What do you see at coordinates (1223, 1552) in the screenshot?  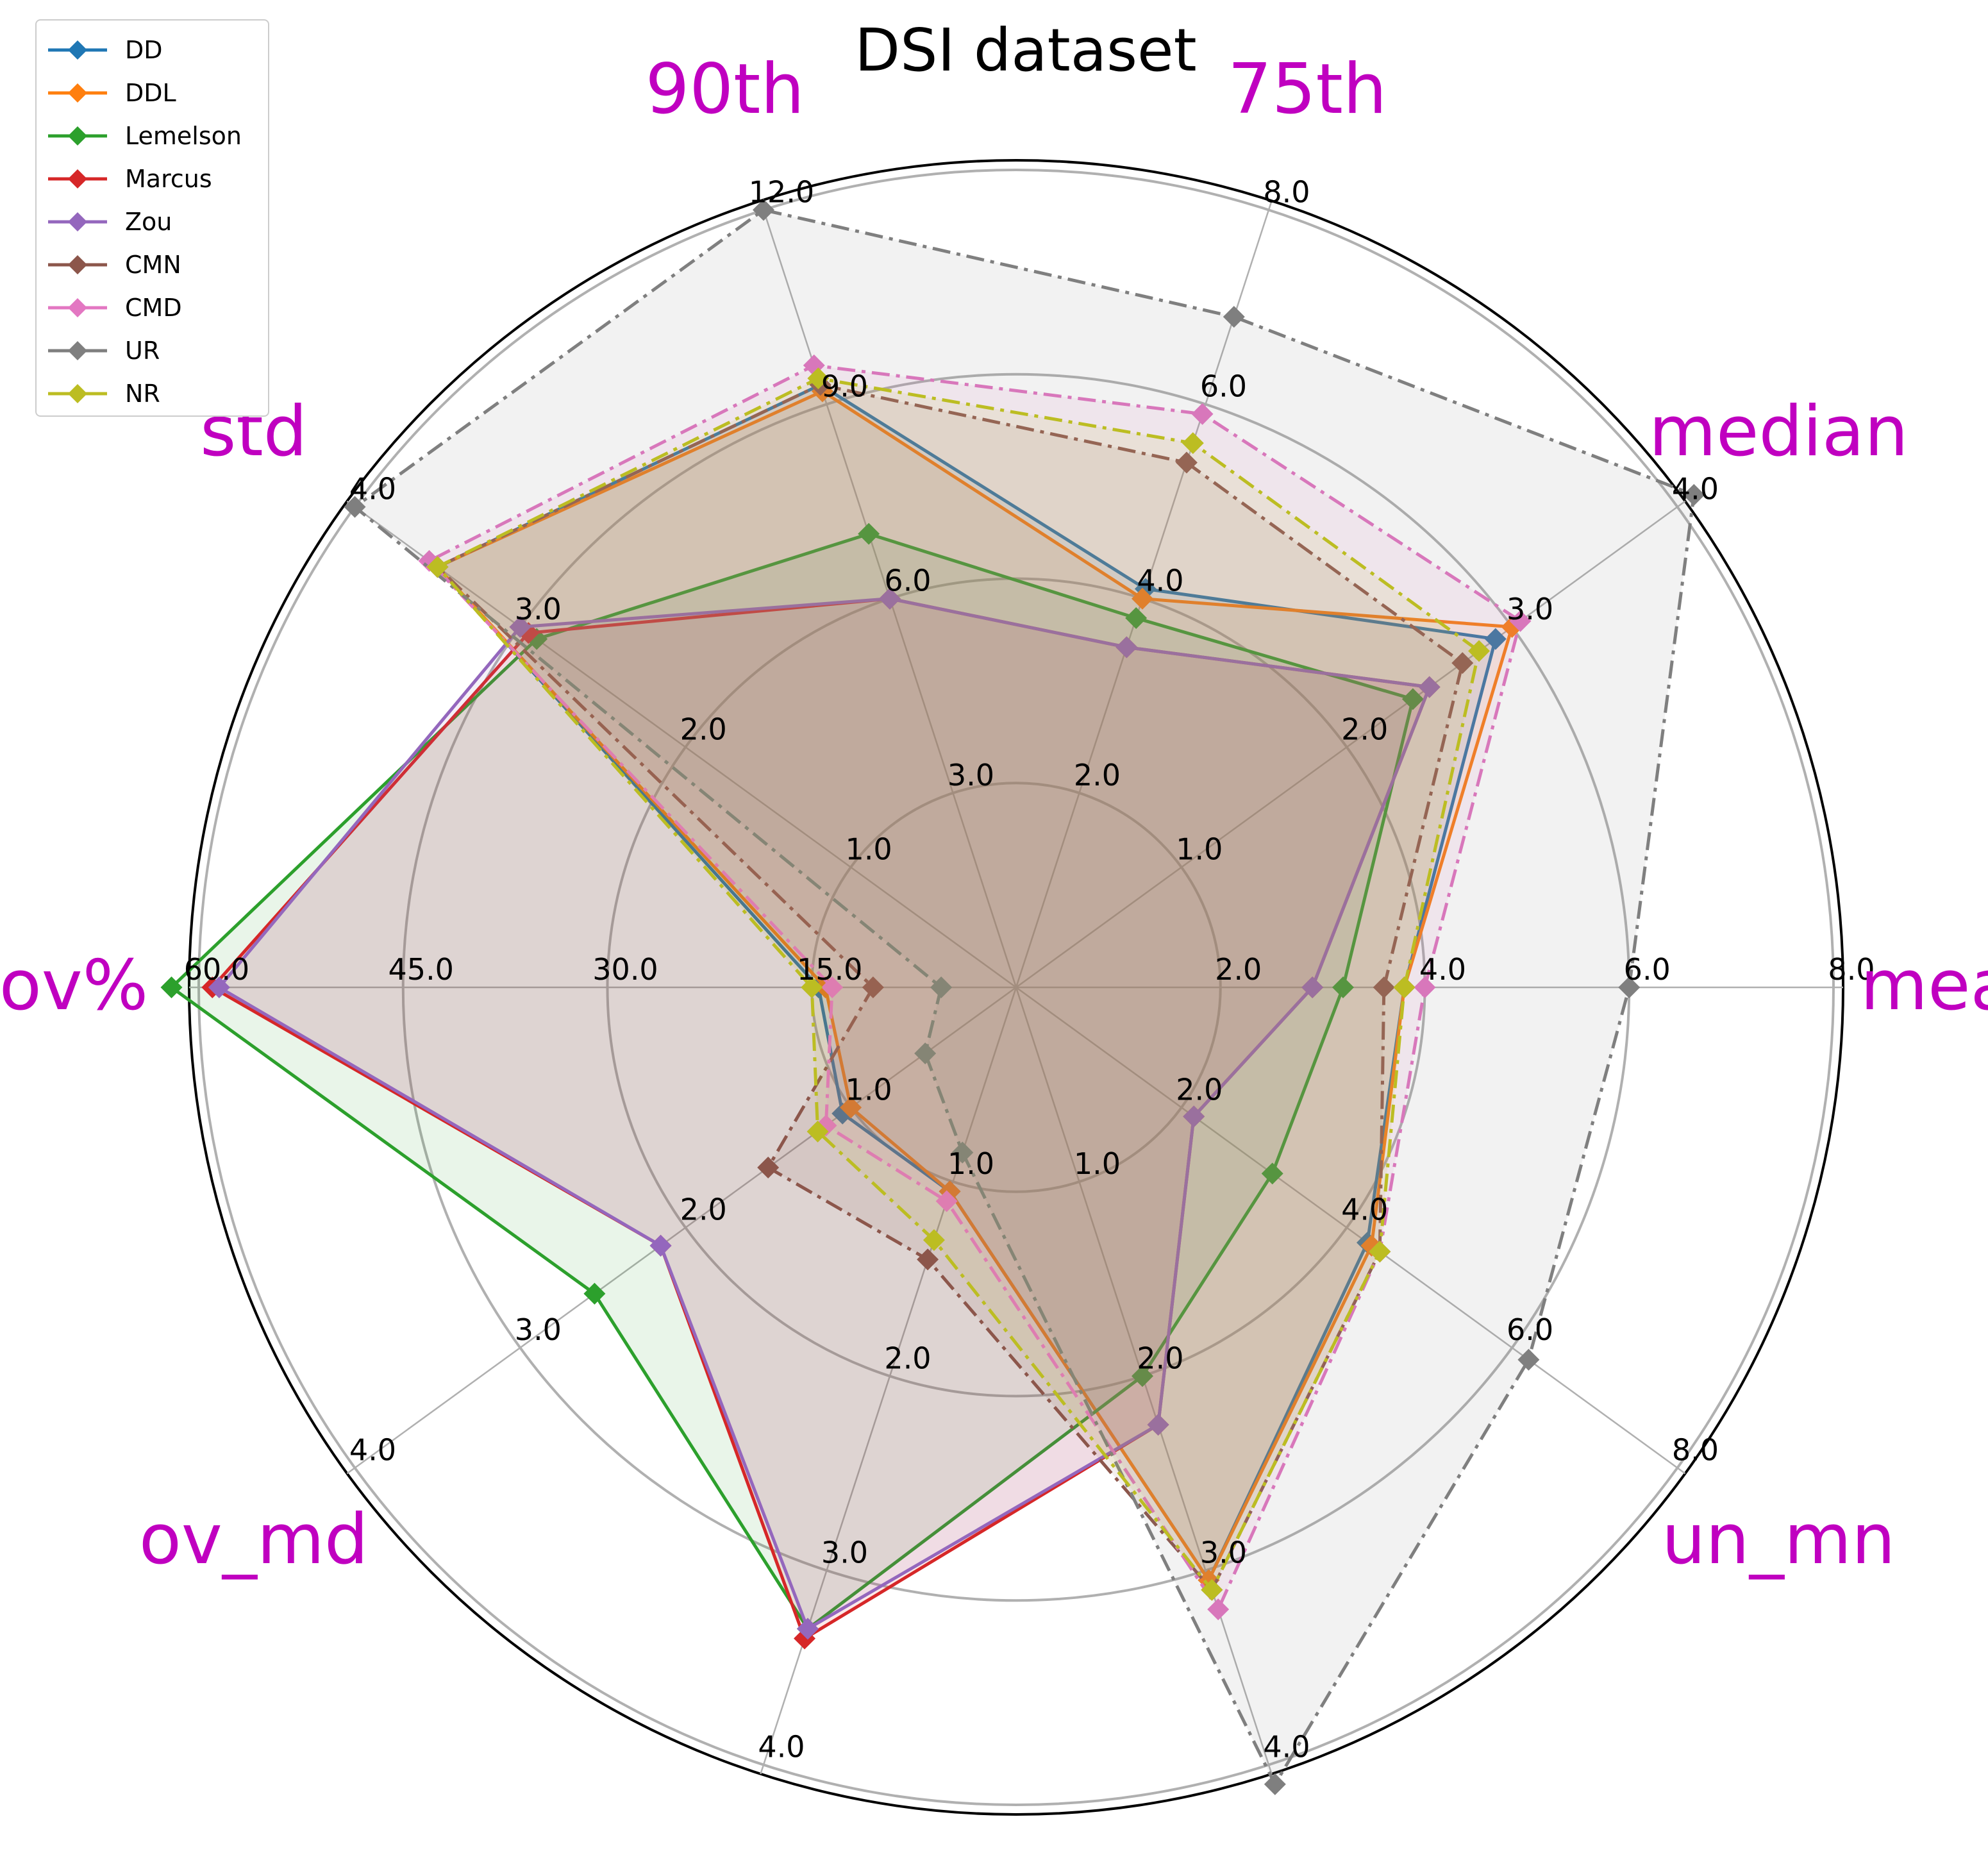 I see `tick-label-un_md-3: 3.0` at bounding box center [1223, 1552].